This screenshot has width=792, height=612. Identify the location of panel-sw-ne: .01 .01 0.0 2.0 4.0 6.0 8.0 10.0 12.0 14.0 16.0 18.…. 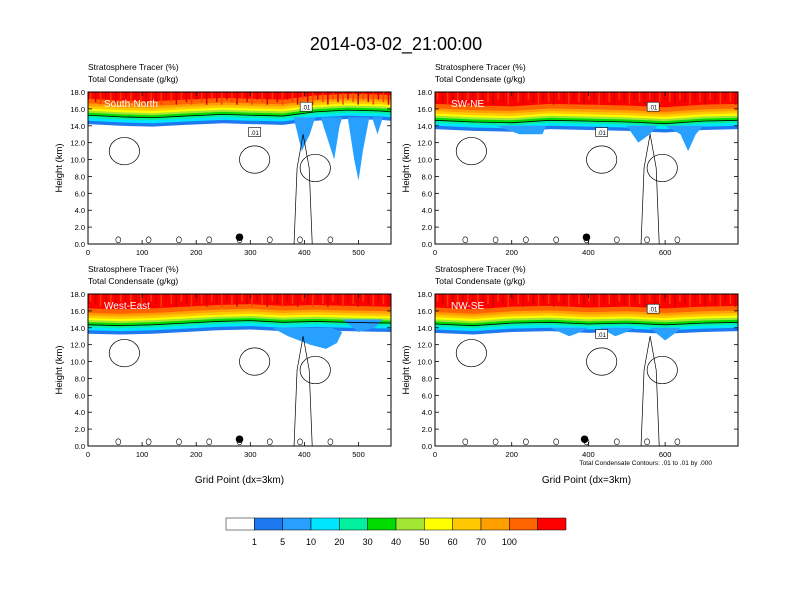
(570, 159).